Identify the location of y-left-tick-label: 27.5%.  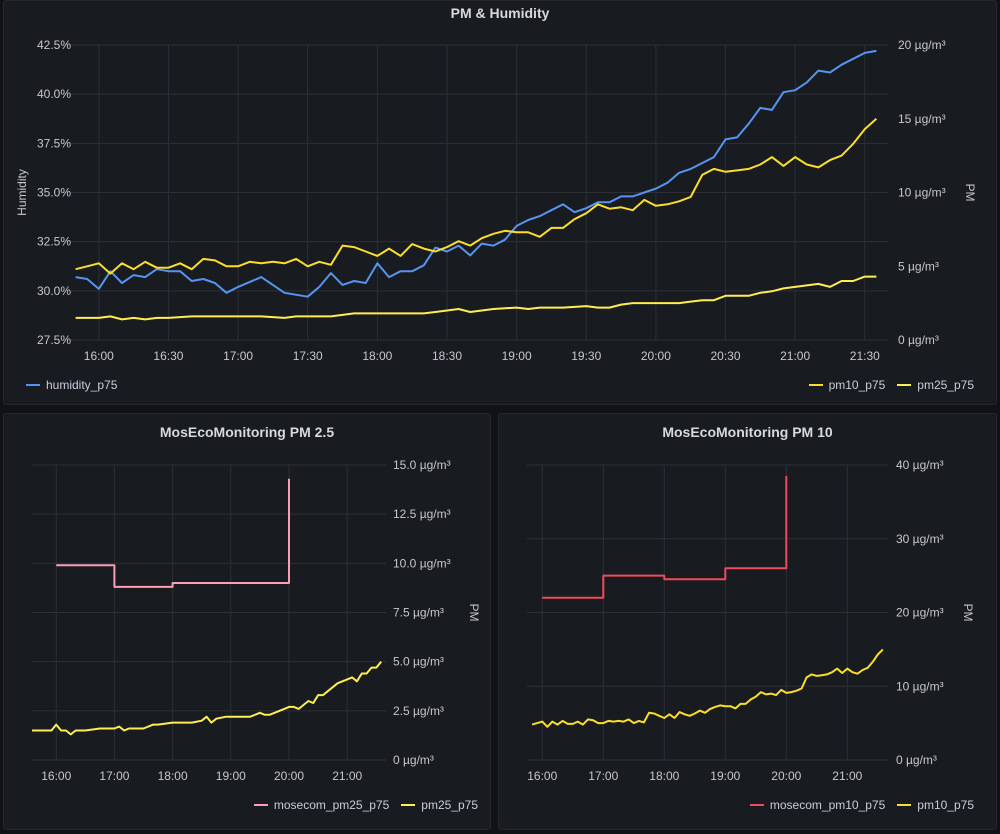
(54, 340).